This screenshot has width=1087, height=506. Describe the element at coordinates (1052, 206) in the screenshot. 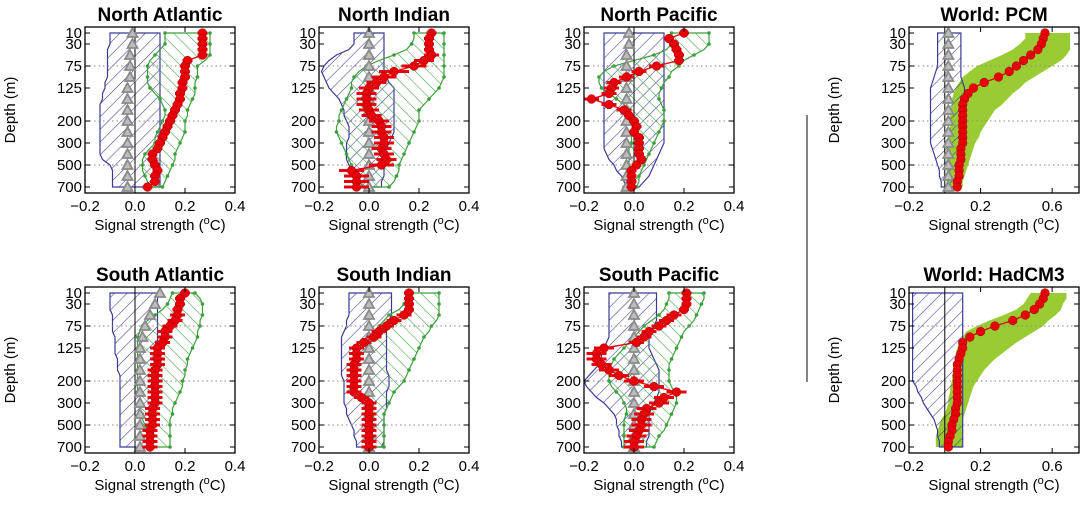

I see `x-tick-label: 0.6` at that location.